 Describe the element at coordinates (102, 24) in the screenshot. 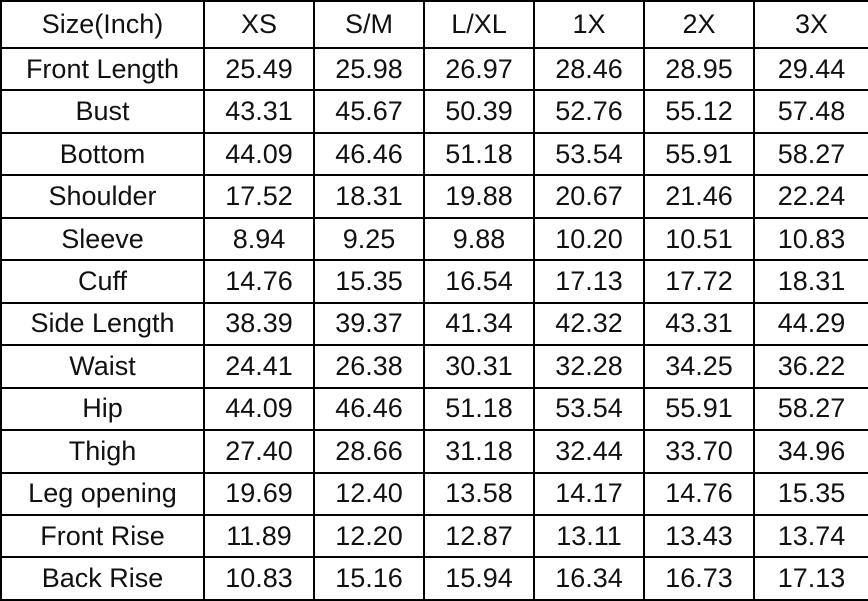

I see `header-cell-size-unit: Size(Inch)` at that location.